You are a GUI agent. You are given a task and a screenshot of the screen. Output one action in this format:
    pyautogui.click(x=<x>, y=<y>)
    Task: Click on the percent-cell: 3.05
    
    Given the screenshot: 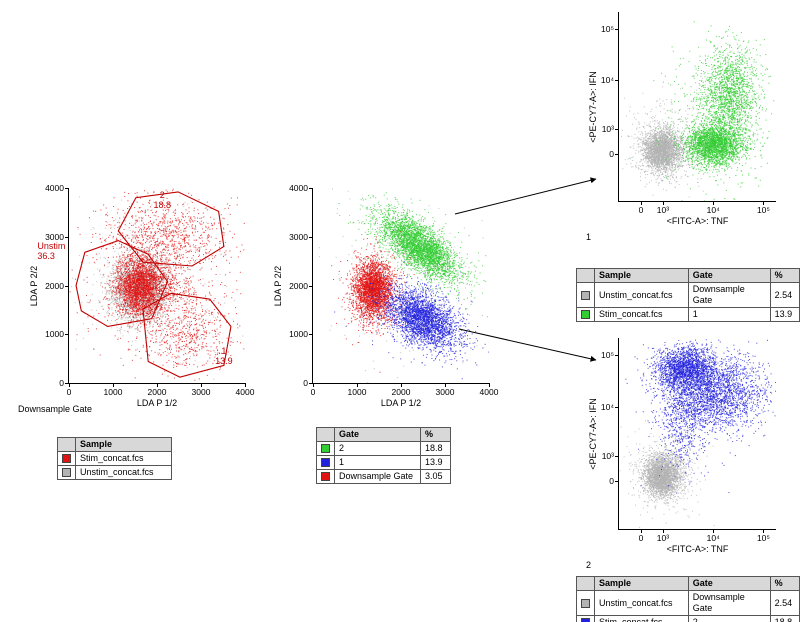 What is the action you would take?
    pyautogui.click(x=435, y=476)
    